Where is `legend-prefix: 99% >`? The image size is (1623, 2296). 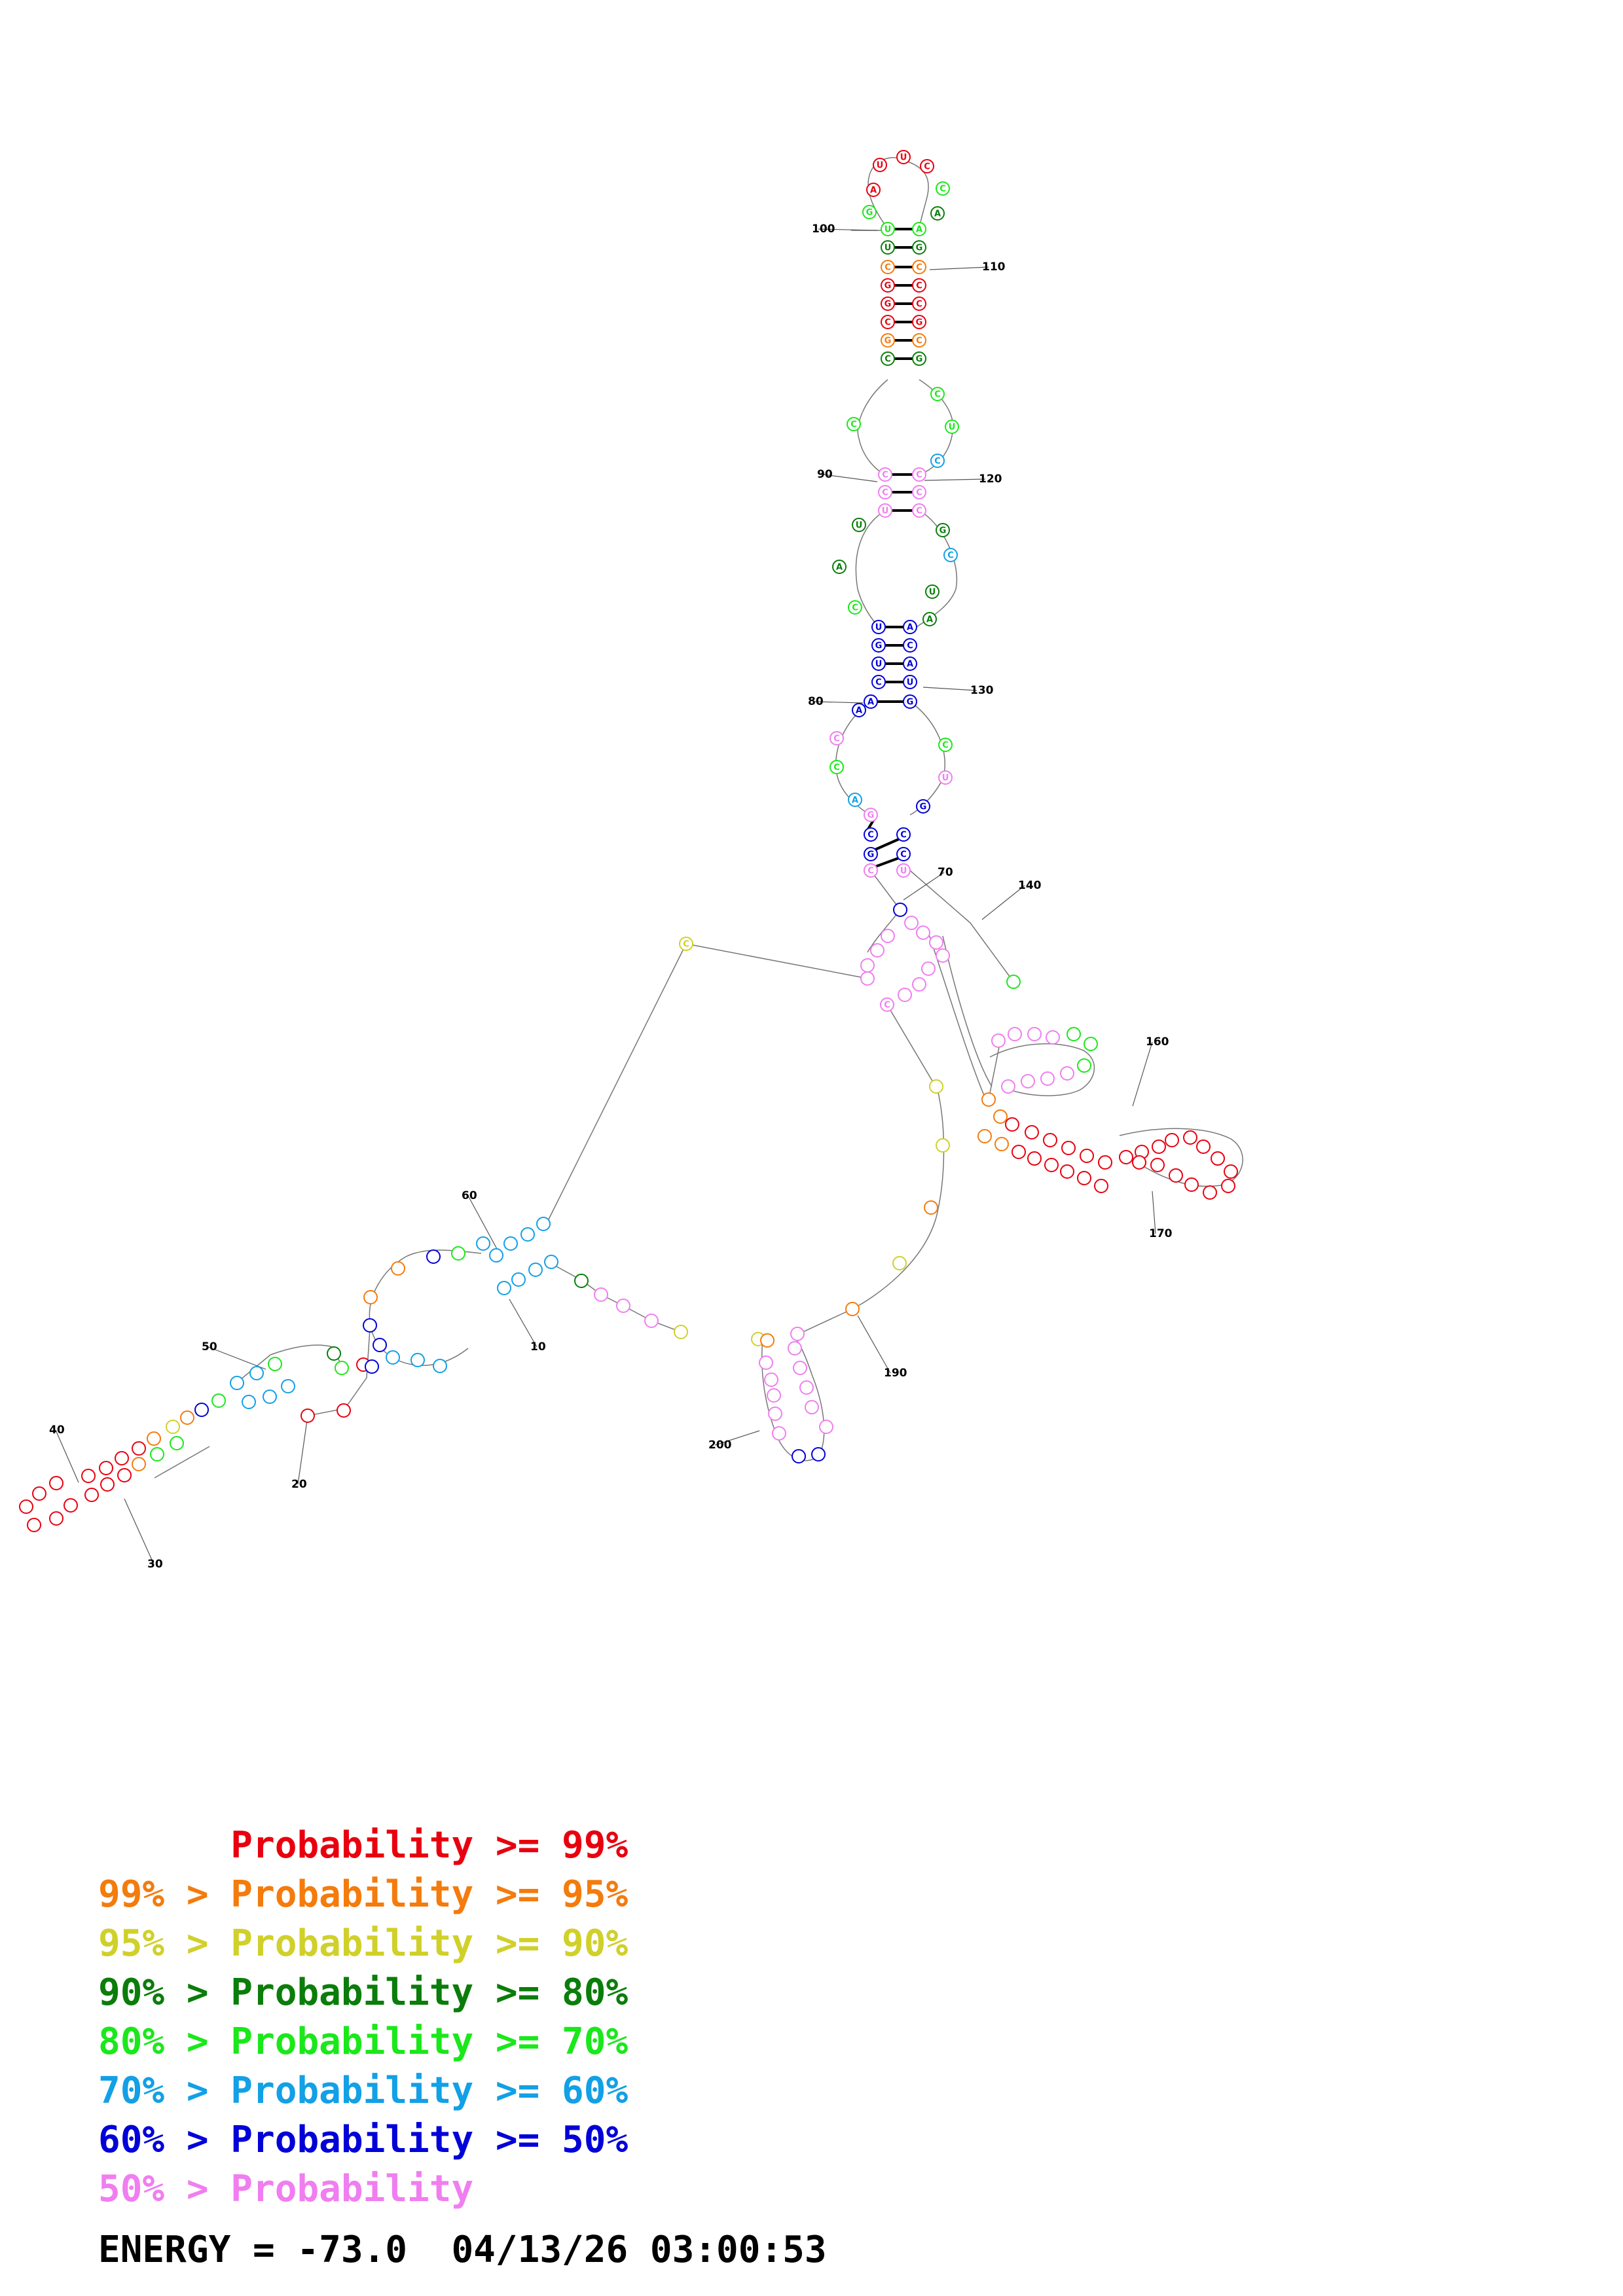 legend-prefix: 99% > is located at coordinates (164, 1894).